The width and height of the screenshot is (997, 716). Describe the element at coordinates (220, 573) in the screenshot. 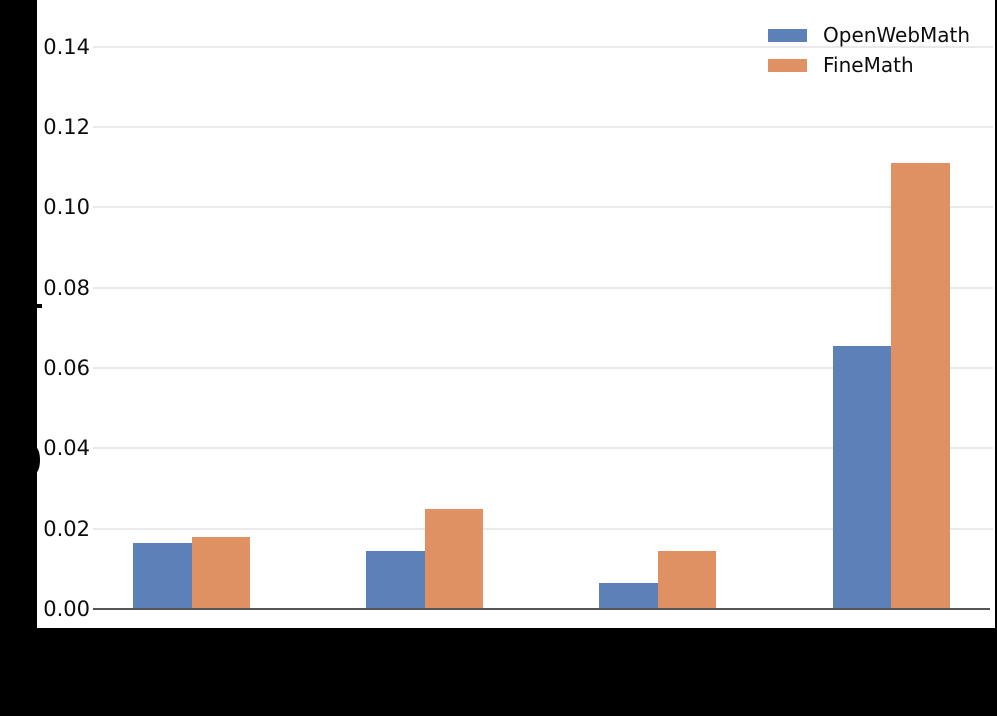

I see `bar-finemath-group1` at that location.